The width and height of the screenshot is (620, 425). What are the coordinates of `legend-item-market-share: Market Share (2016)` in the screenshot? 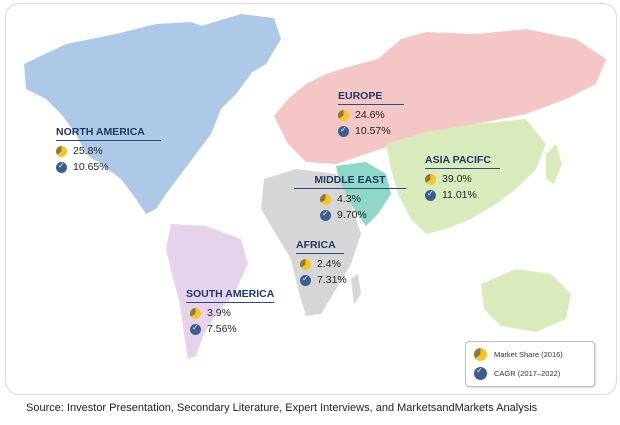 It's located at (534, 354).